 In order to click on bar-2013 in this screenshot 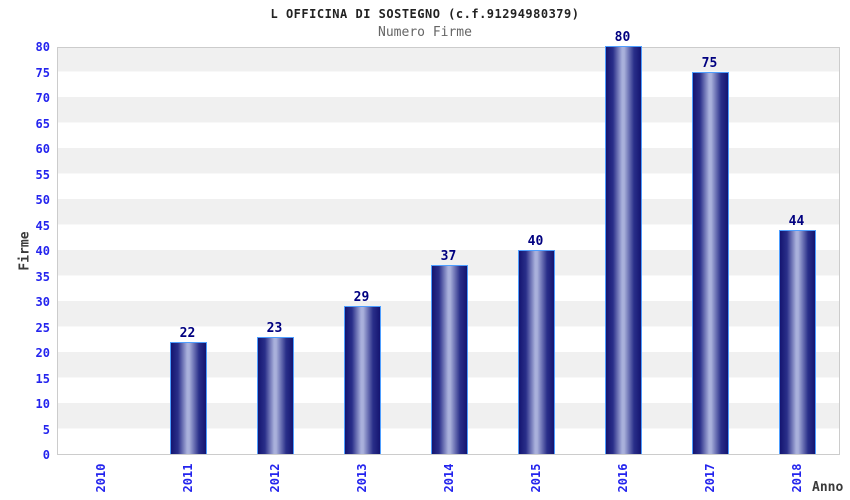, I will do `click(362, 380)`.